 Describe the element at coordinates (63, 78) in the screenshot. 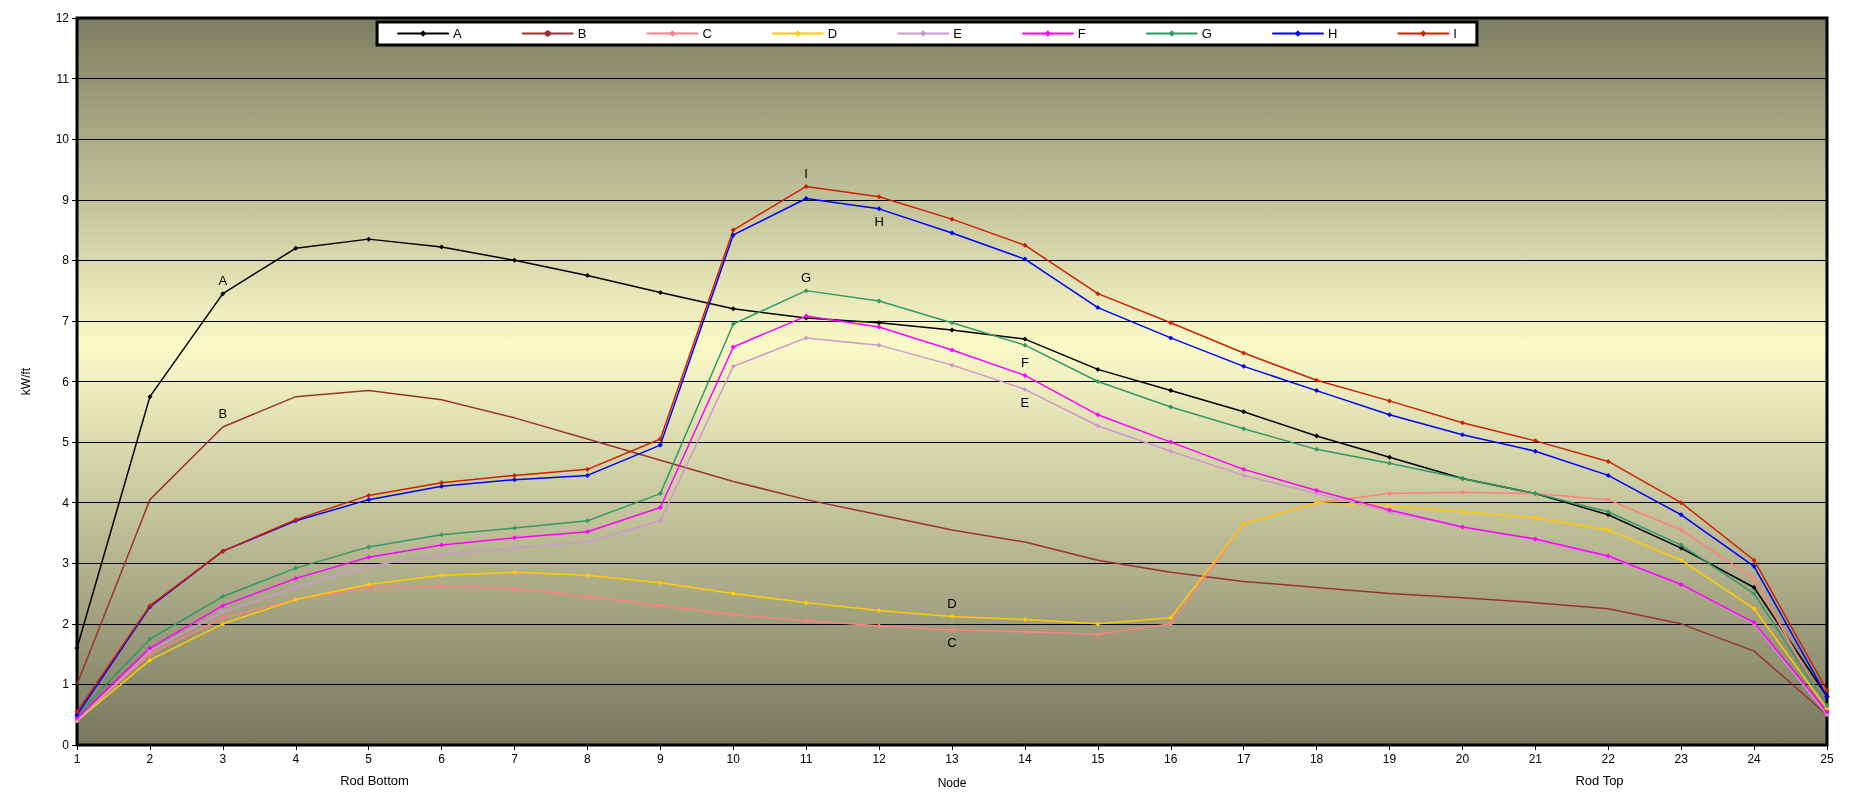

I see `y-tick-label: 11` at that location.